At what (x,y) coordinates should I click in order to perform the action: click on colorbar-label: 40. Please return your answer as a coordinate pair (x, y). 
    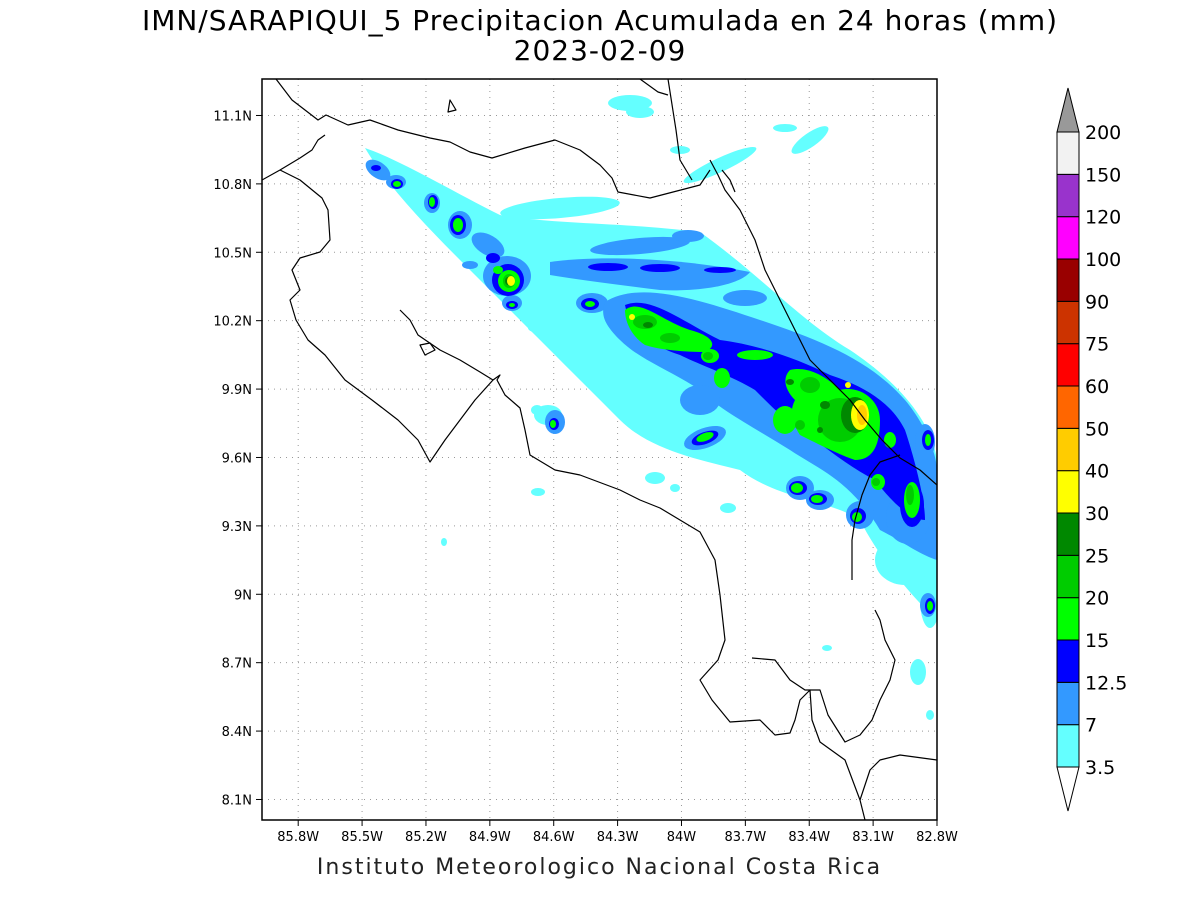
    Looking at the image, I should click on (1097, 472).